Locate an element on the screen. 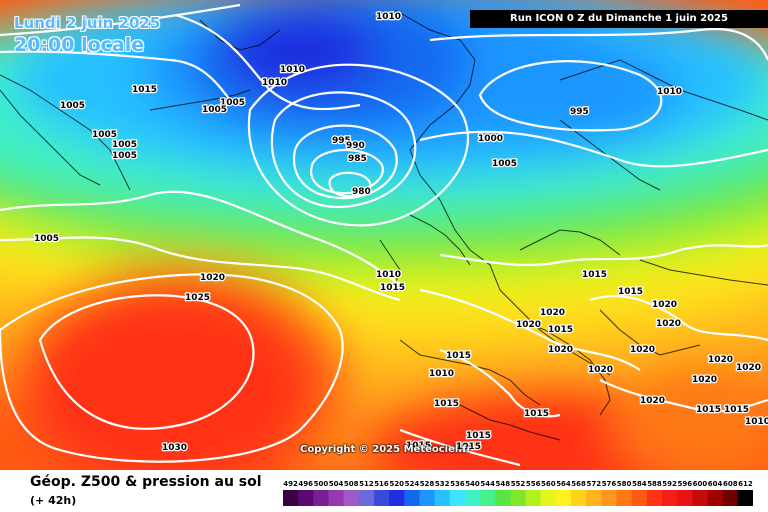 The image size is (768, 512). scale-tick-label: 552 is located at coordinates (518, 484).